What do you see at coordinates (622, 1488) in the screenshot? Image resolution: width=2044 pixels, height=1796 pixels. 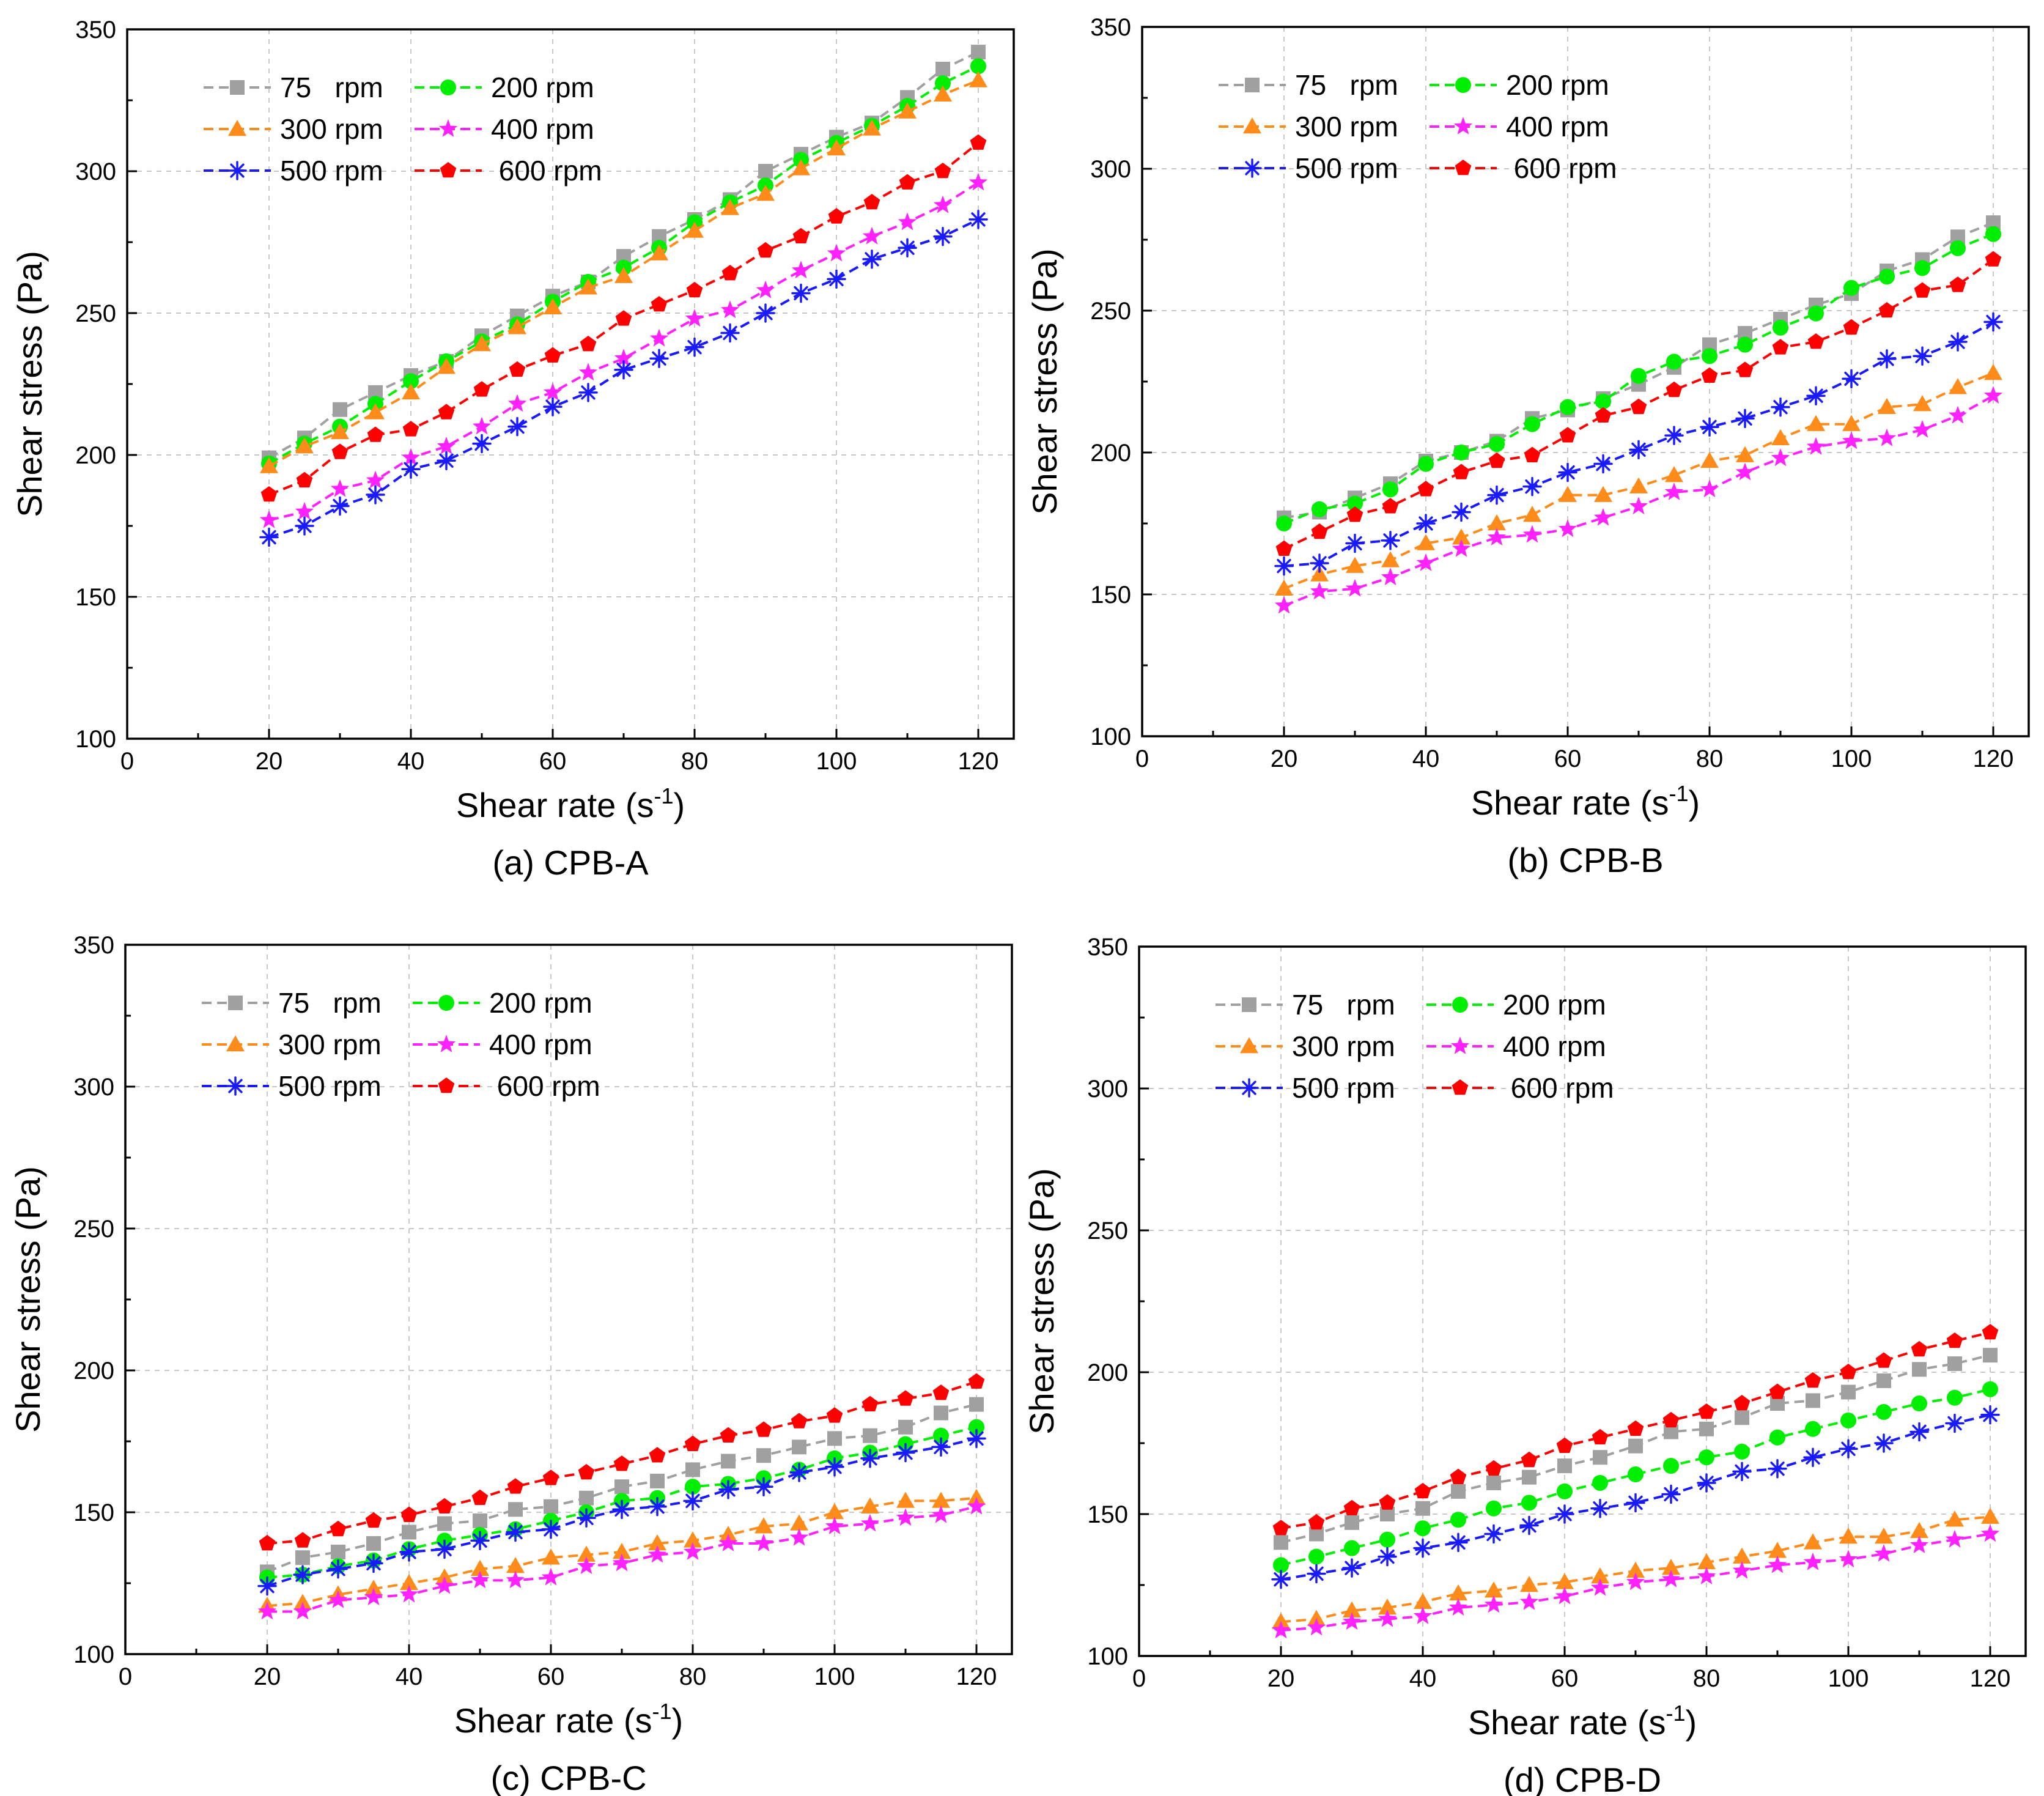 I see `series-line` at bounding box center [622, 1488].